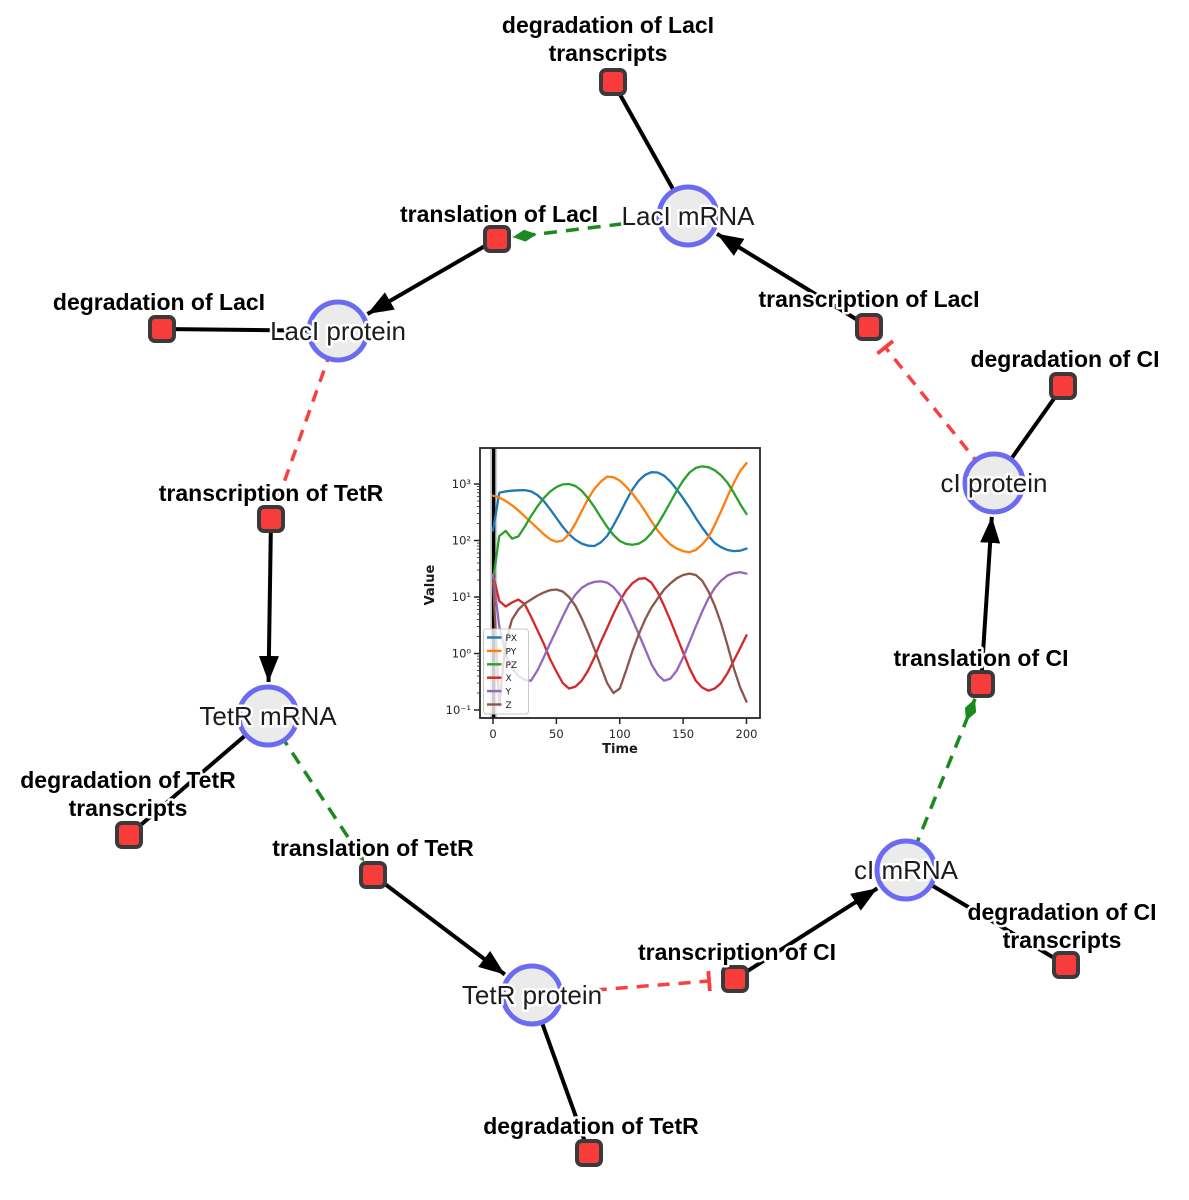  Describe the element at coordinates (461, 597) in the screenshot. I see `y-tick-label: 10¹` at that location.